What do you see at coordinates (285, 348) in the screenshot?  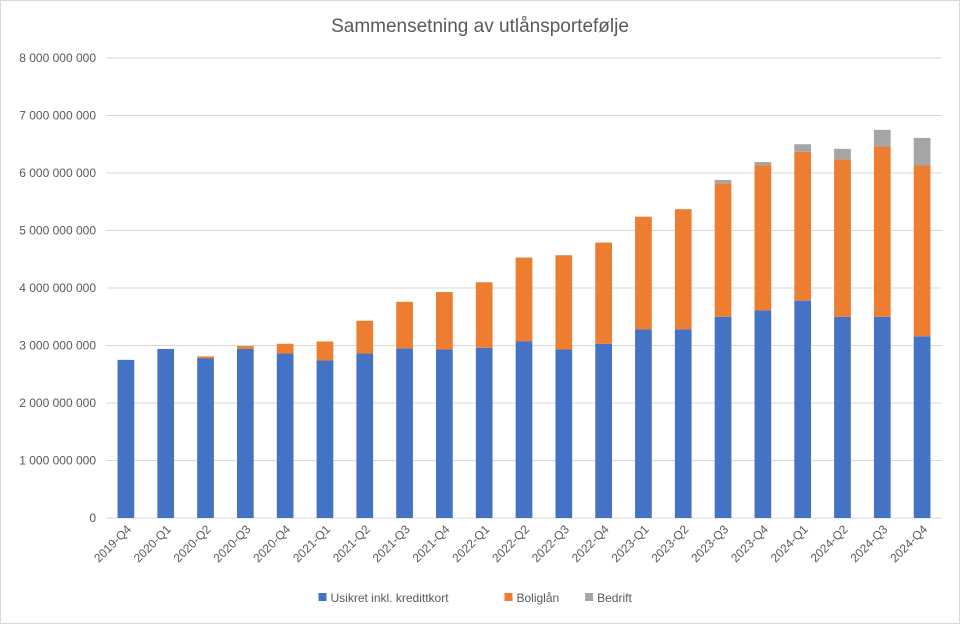 I see `bar-boliglån-2020-q4` at bounding box center [285, 348].